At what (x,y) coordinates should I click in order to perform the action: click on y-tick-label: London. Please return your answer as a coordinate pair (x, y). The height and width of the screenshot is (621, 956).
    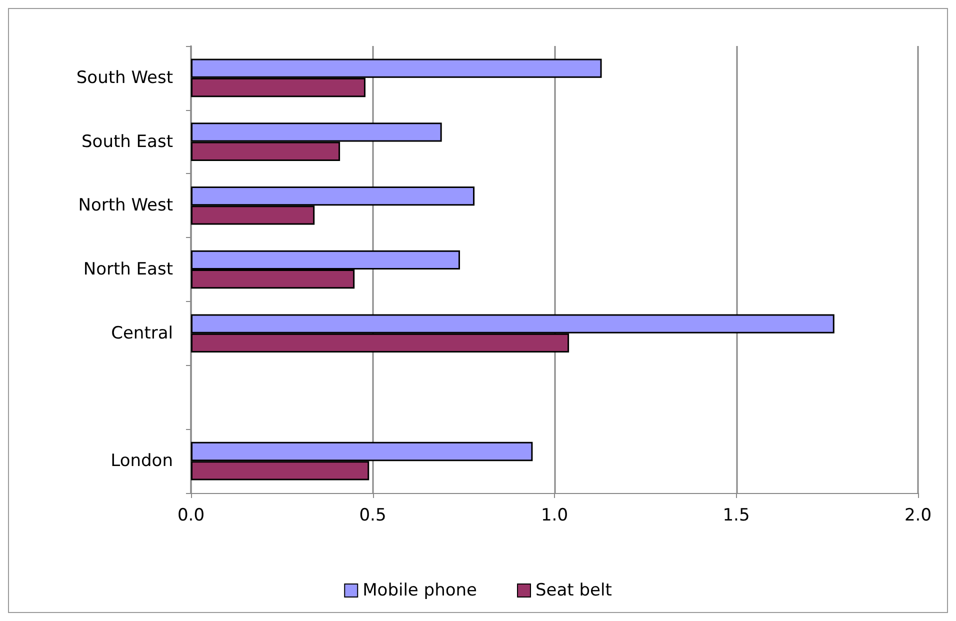
    Looking at the image, I should click on (141, 461).